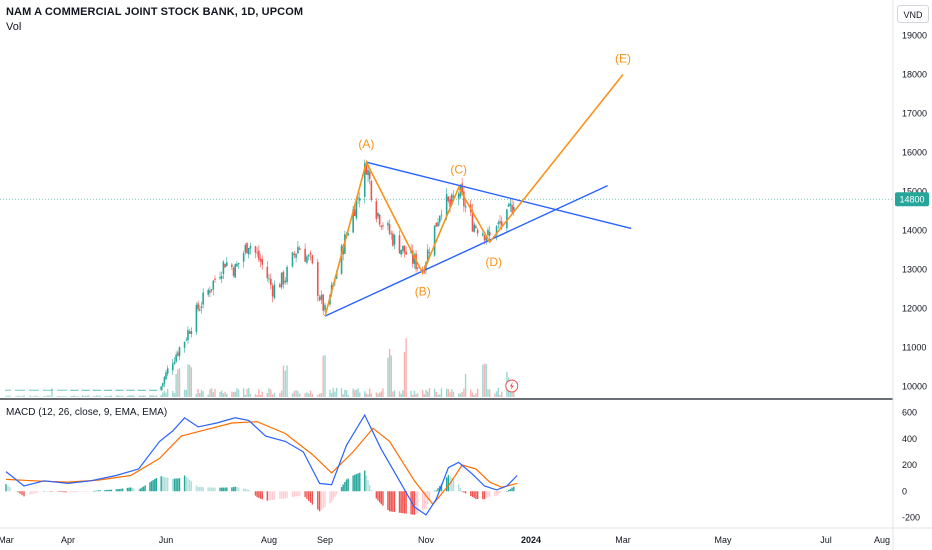 The width and height of the screenshot is (932, 550). Describe the element at coordinates (913, 14) in the screenshot. I see `currency-selector: VND` at that location.